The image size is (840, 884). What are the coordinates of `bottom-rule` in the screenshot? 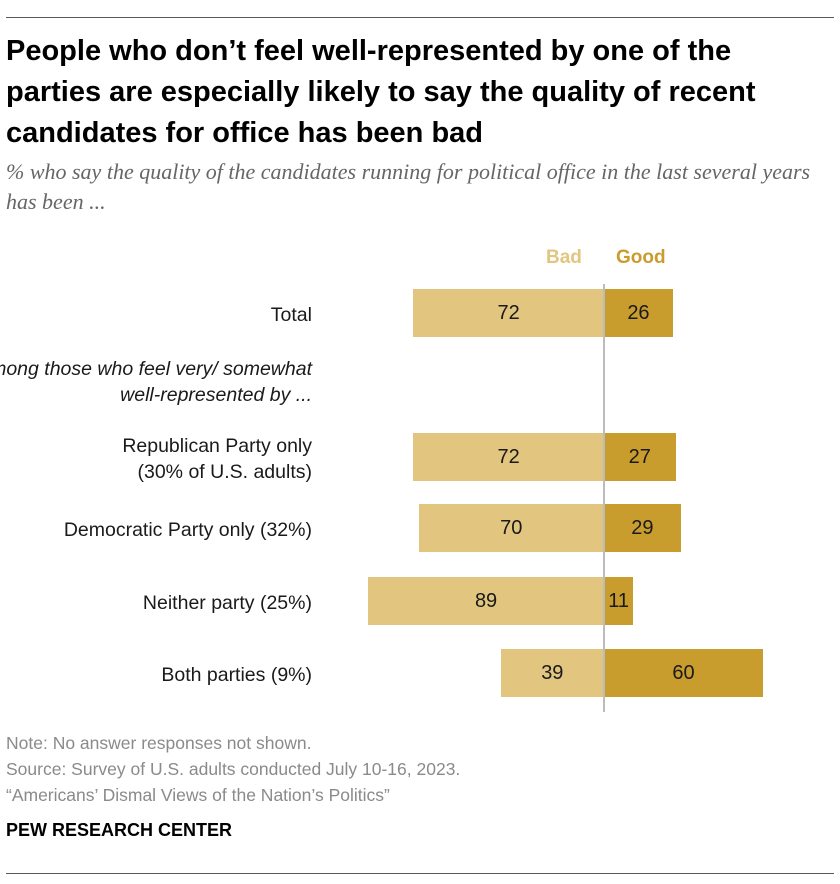 It's located at (420, 873).